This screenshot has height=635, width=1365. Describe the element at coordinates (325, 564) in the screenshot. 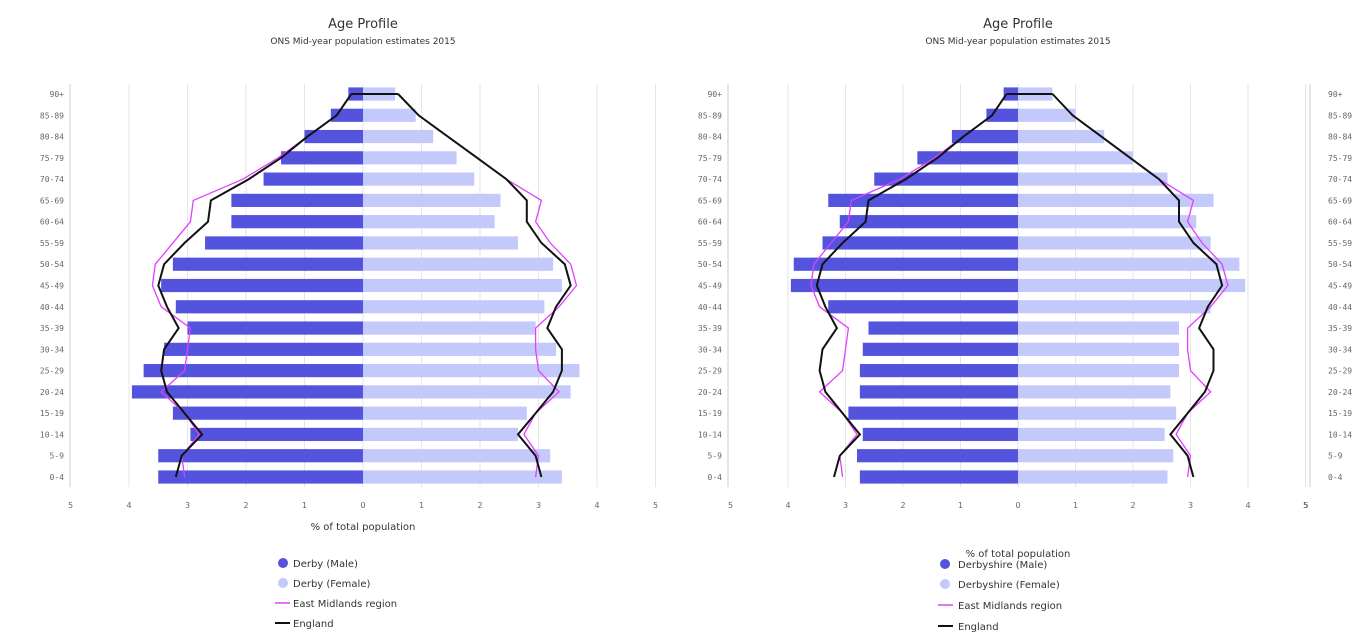

I see `legend-item-male: Derby (Male)` at that location.